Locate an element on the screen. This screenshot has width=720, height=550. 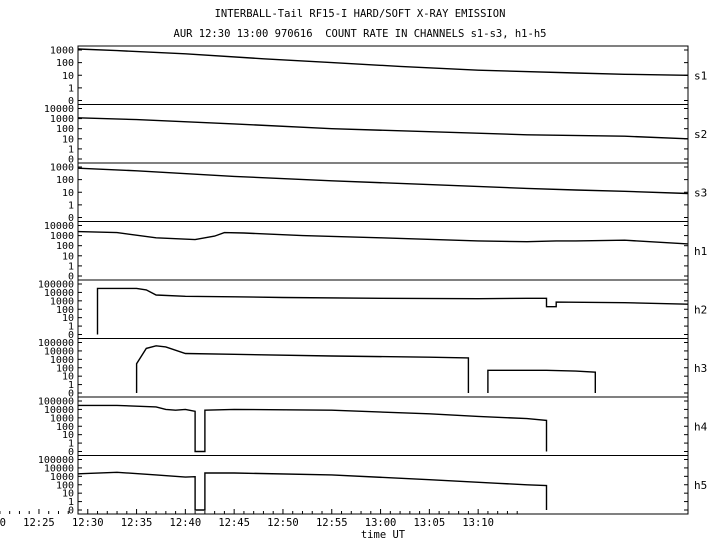
y-tick-label-s2: 0 is located at coordinates (71, 160).